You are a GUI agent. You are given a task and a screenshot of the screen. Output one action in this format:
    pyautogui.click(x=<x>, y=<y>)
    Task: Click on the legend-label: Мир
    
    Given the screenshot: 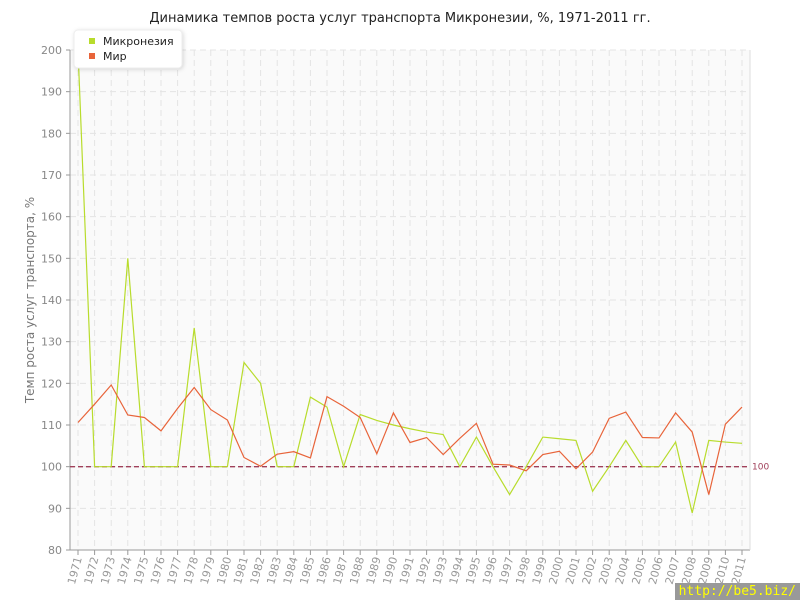 What is the action you would take?
    pyautogui.click(x=115, y=56)
    